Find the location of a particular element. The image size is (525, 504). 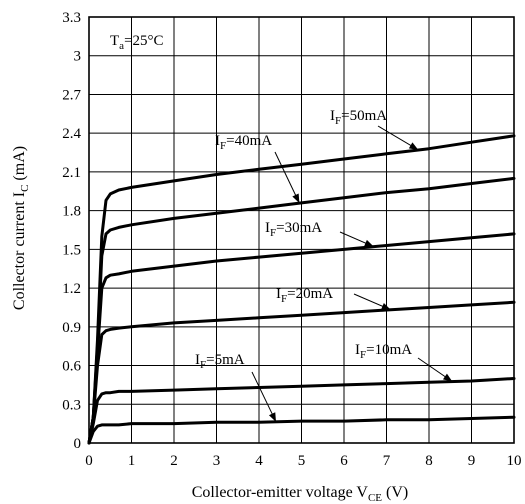

arrowhead-if-40ma is located at coordinates (296, 198).